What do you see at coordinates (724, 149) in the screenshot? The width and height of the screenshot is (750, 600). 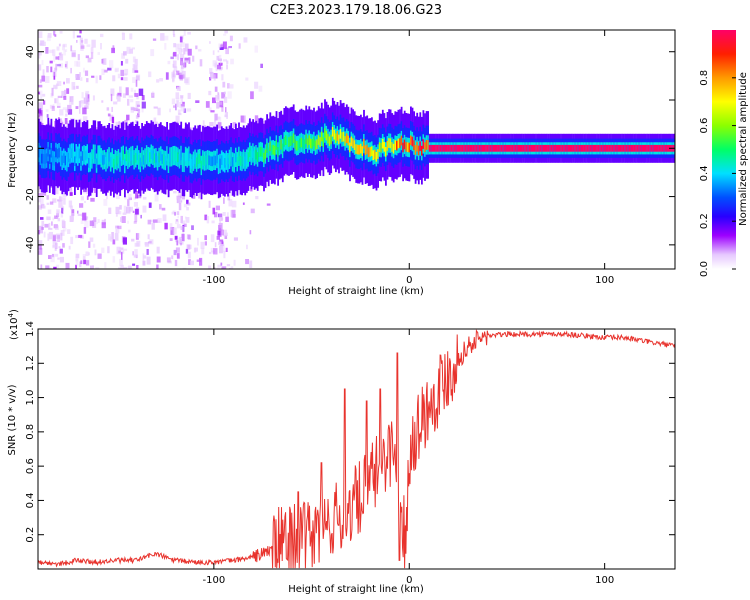 I see `colorbar-gradient` at bounding box center [724, 149].